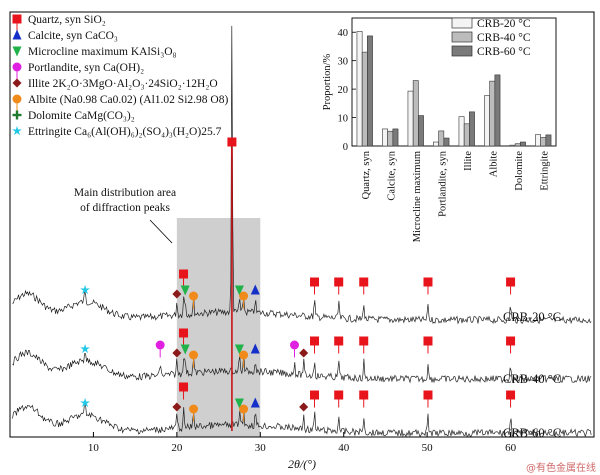 This screenshot has height=475, width=600. What do you see at coordinates (343, 62) in the screenshot?
I see `inset-y-tick-label: 30` at bounding box center [343, 62].